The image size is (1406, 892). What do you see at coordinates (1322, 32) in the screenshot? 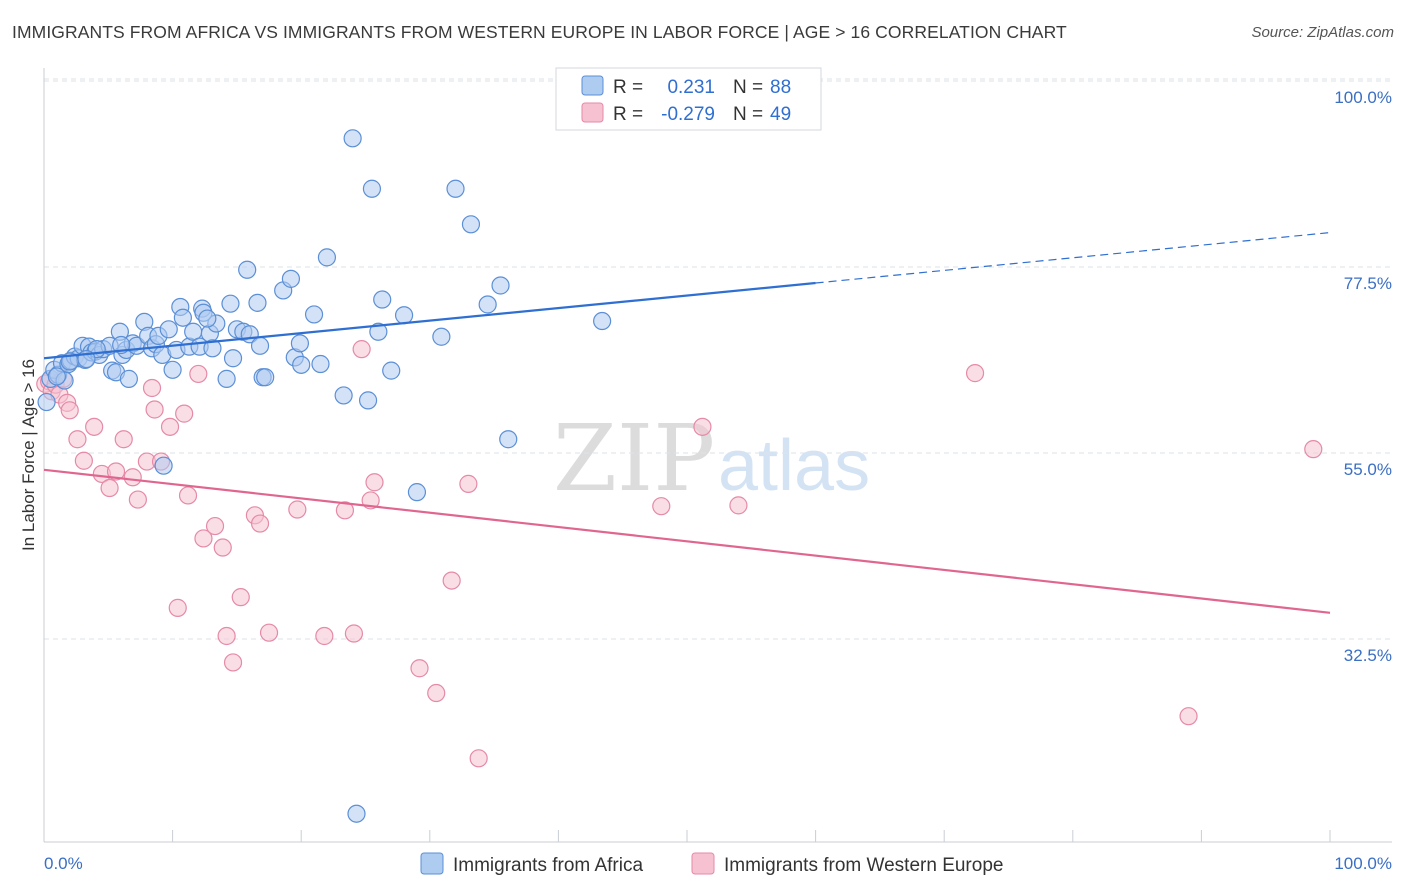
I see `source-credit: Source: ZipAtlas.com` at bounding box center [1322, 32].